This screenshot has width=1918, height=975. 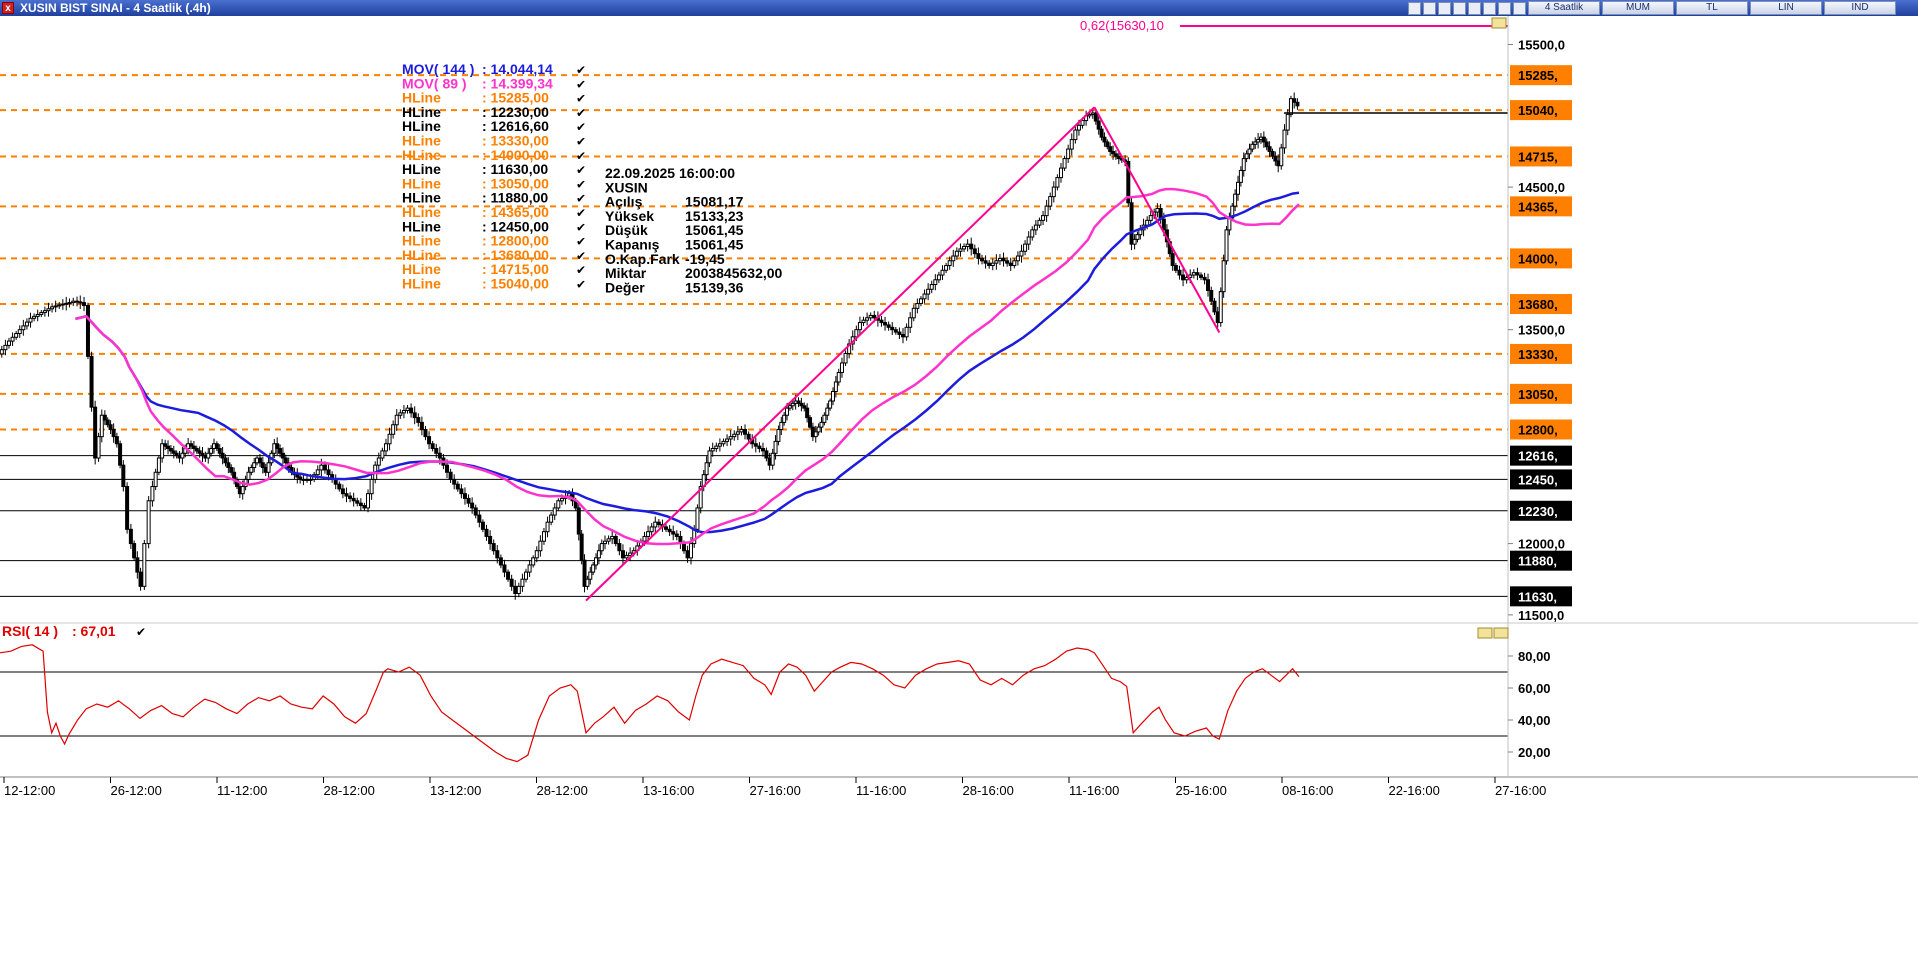 I want to click on draw-icon, so click(x=1489, y=8).